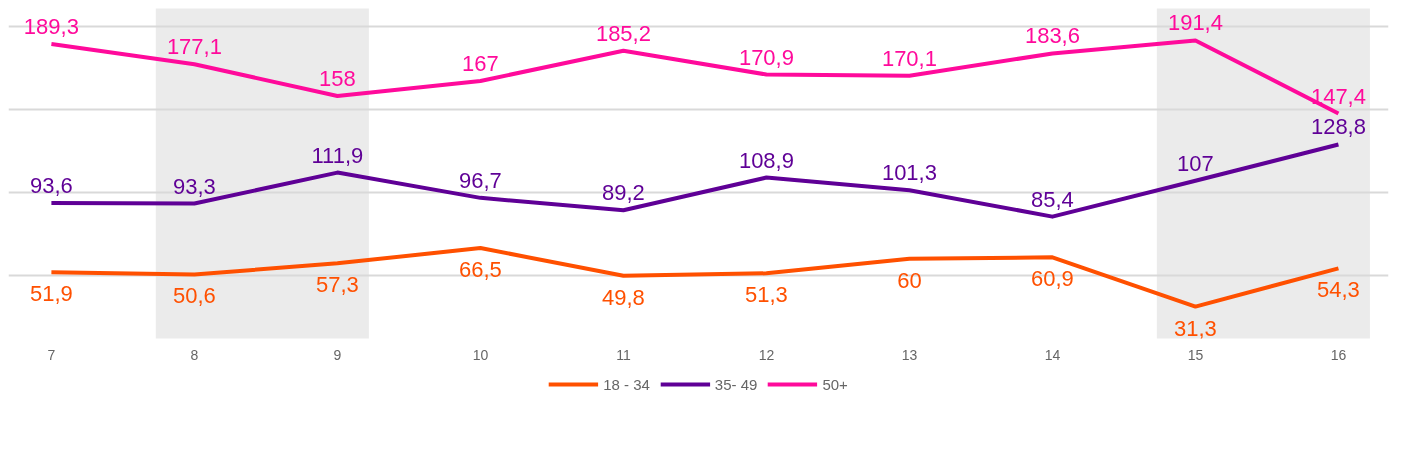  What do you see at coordinates (623, 354) in the screenshot?
I see `x-tick-label: 11` at bounding box center [623, 354].